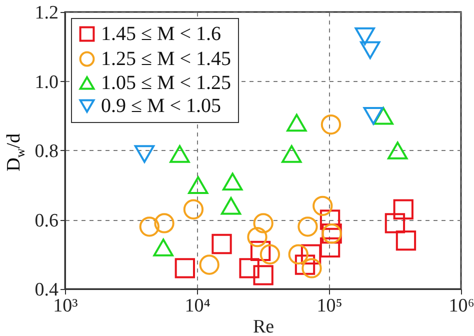 The width and height of the screenshot is (474, 336). I want to click on x-tick-label: 10⁵, so click(329, 306).